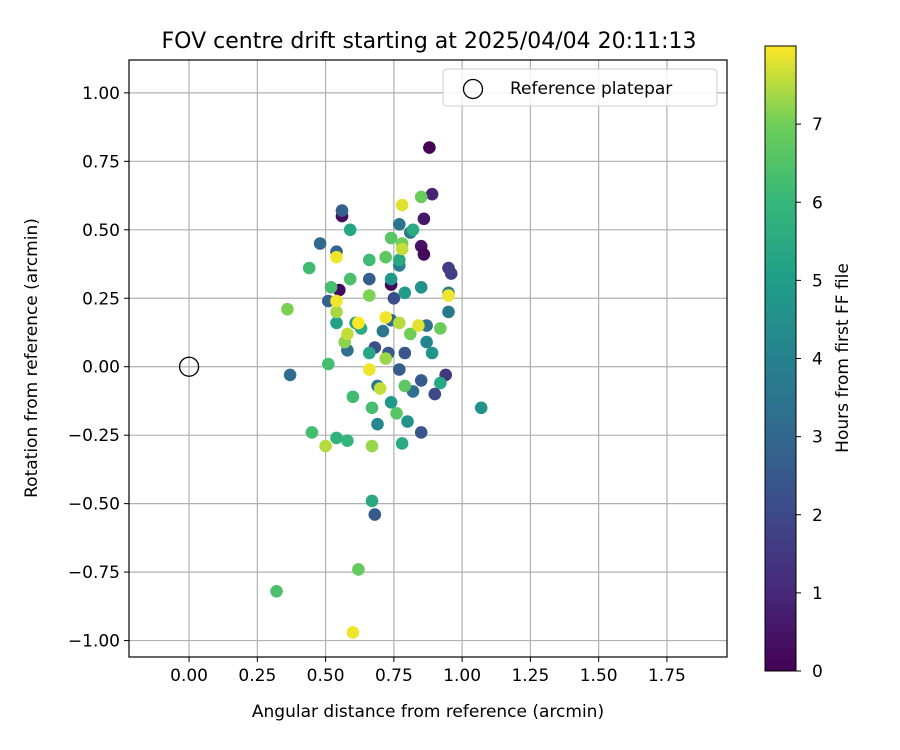 This screenshot has width=900, height=750. I want to click on legend-box, so click(580, 87).